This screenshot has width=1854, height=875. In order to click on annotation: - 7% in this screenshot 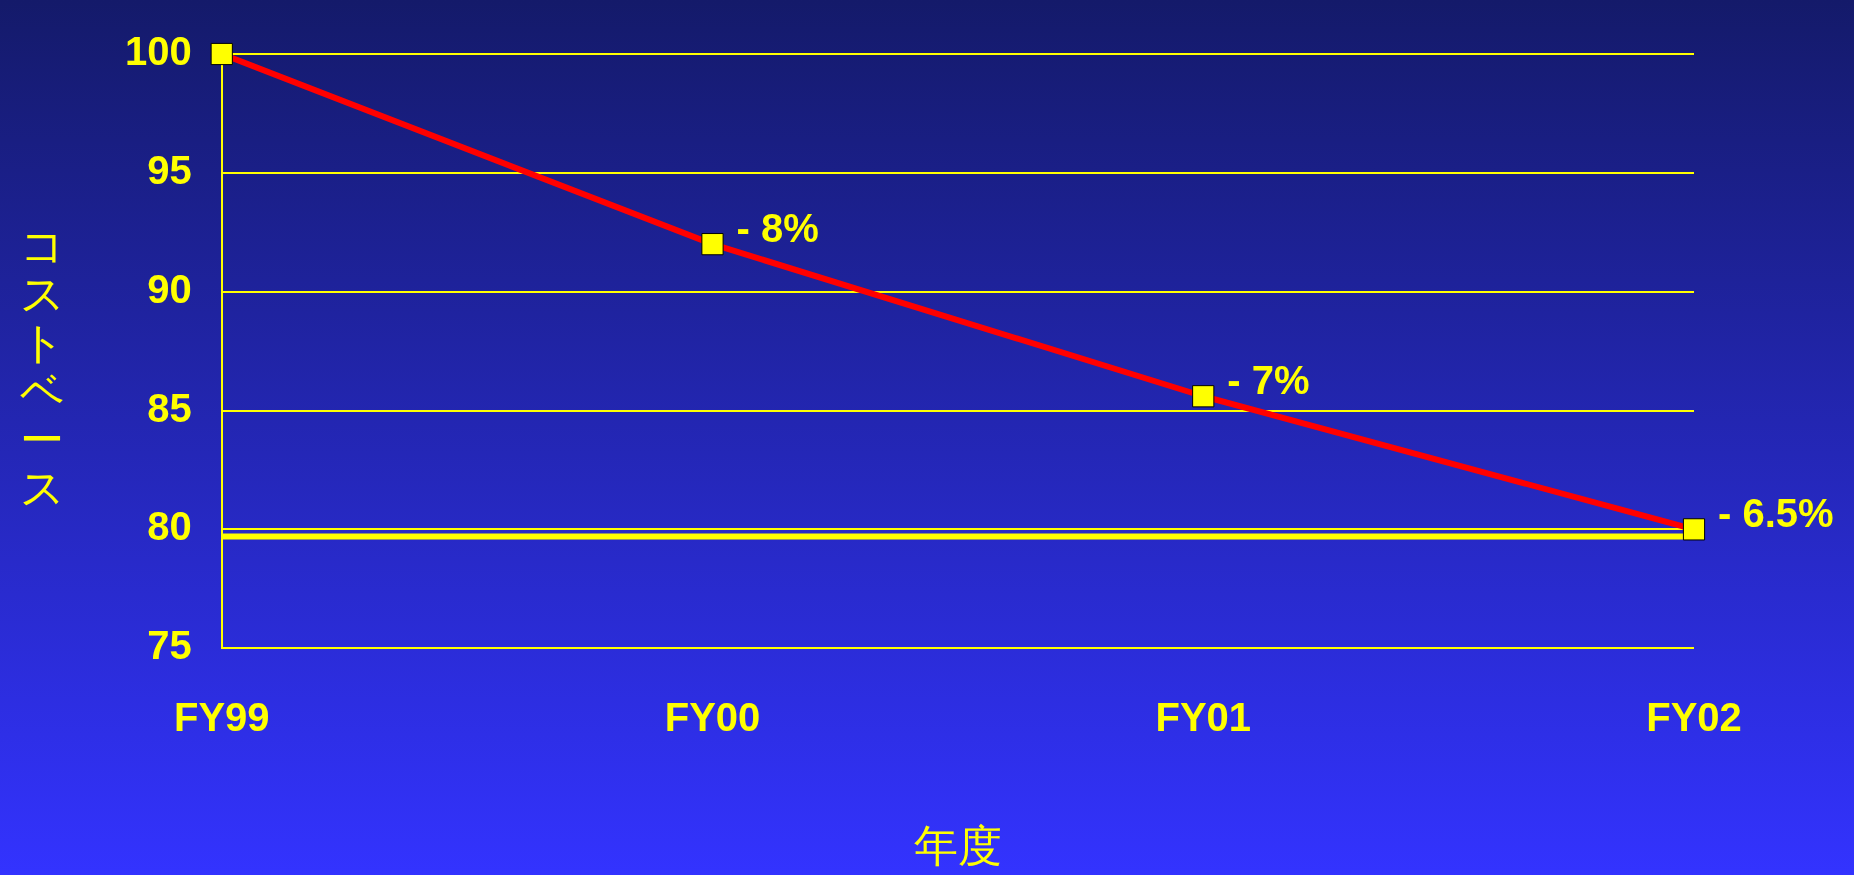, I will do `click(1268, 380)`.